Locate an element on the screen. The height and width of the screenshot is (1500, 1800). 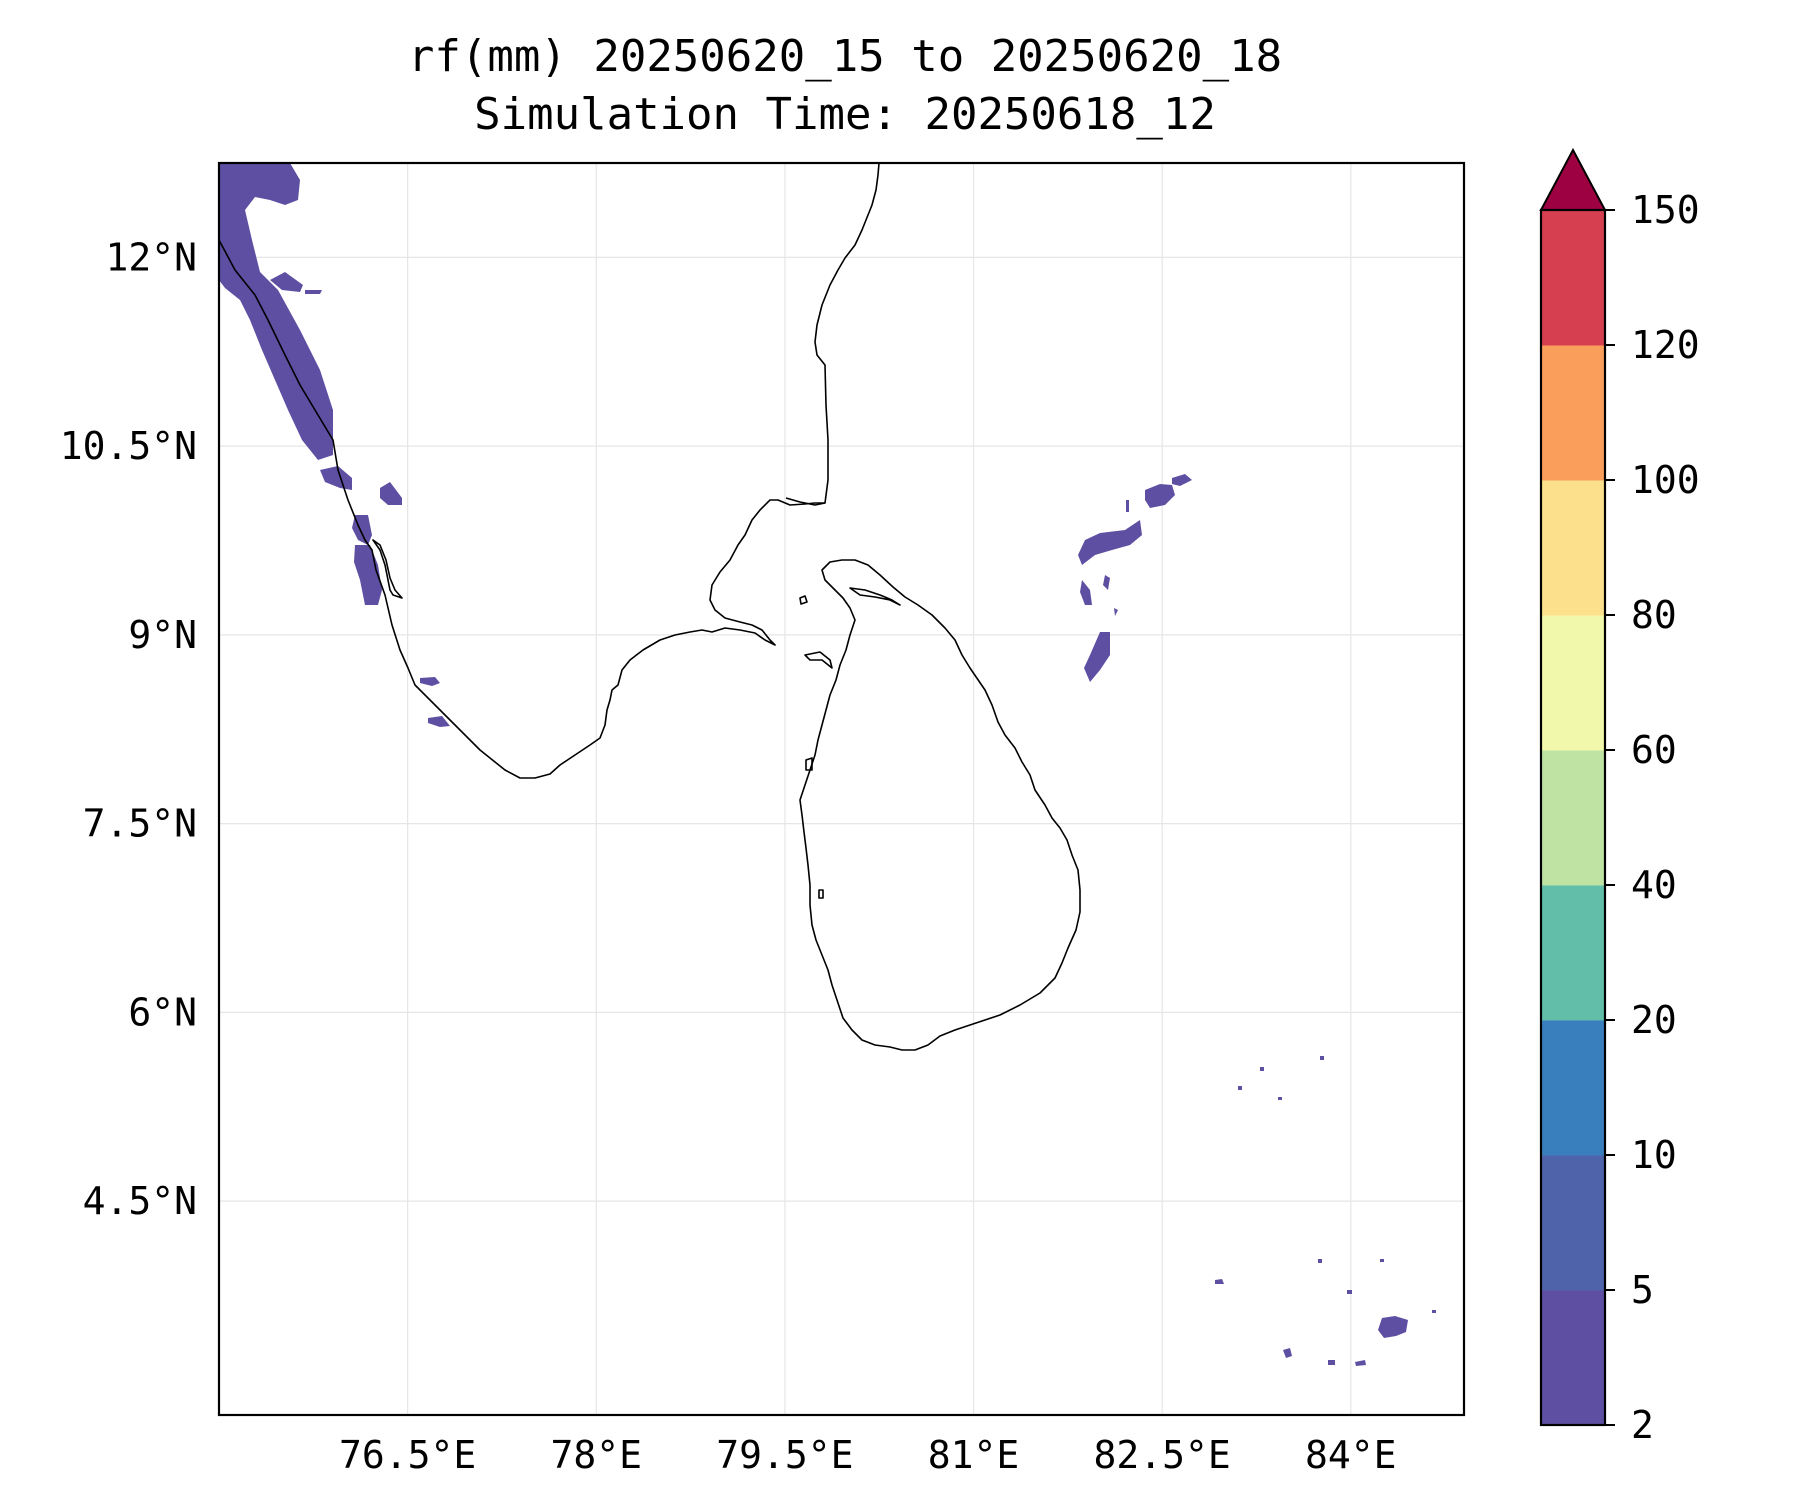
x-tick-label: 79.5°E is located at coordinates (784, 1455).